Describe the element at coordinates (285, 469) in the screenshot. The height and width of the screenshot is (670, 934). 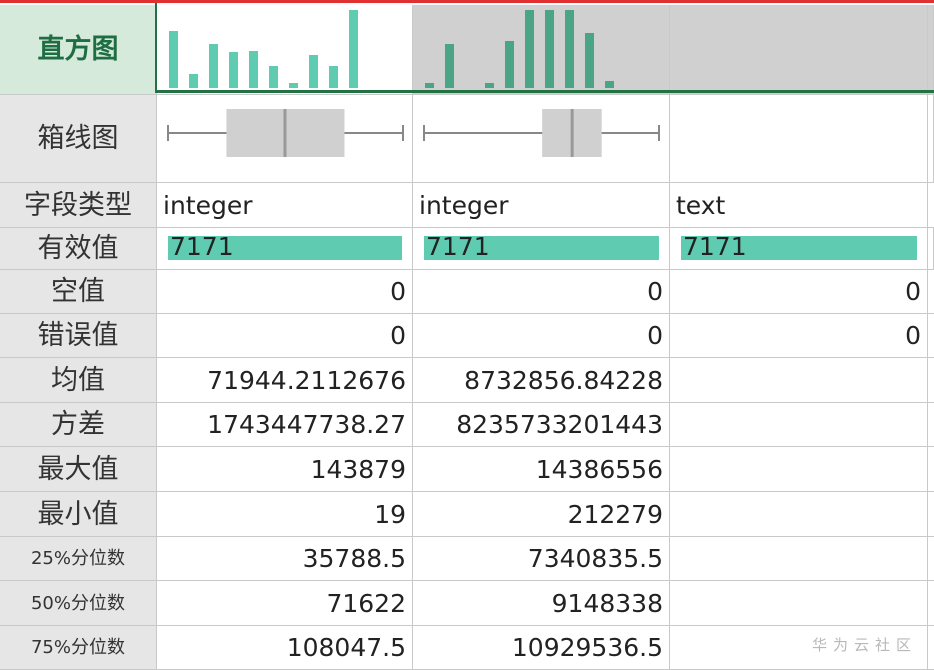
I see `value-cell: 143879` at that location.